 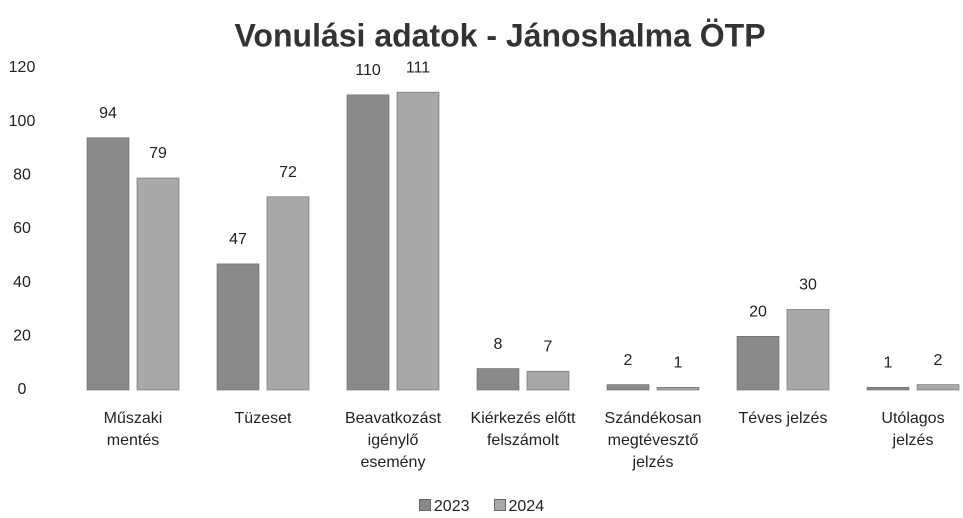 I want to click on value-label: 110, so click(x=368, y=70).